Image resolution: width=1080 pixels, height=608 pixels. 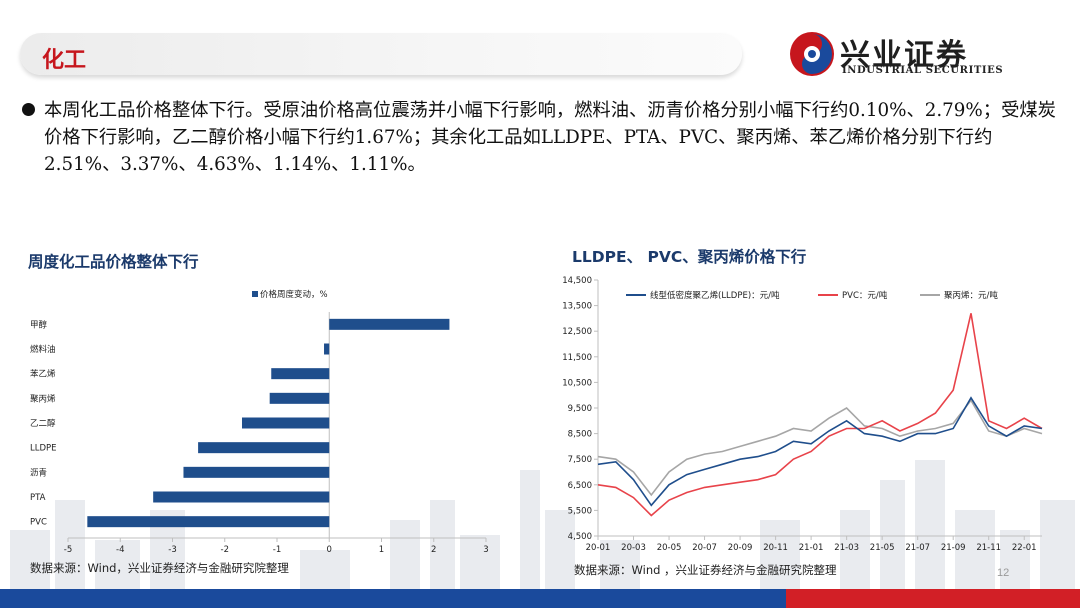 I want to click on bar-legend-label: 价格周度变动，%, so click(x=294, y=294).